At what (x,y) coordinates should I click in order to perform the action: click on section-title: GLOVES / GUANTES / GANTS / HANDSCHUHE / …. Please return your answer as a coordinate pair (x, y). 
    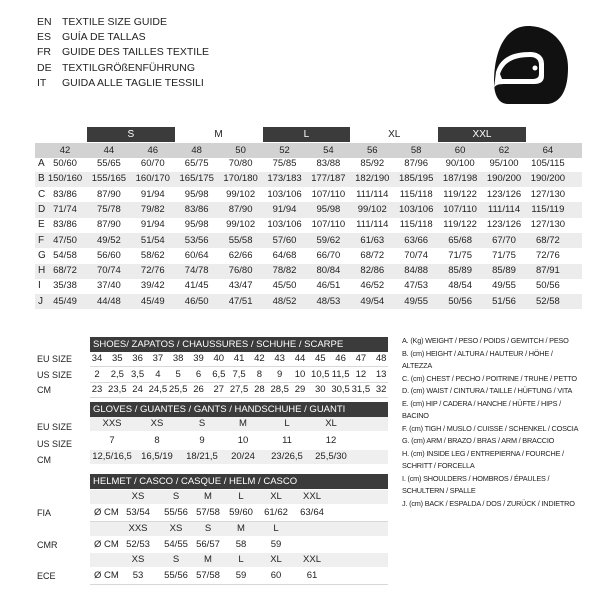
    Looking at the image, I should click on (219, 409).